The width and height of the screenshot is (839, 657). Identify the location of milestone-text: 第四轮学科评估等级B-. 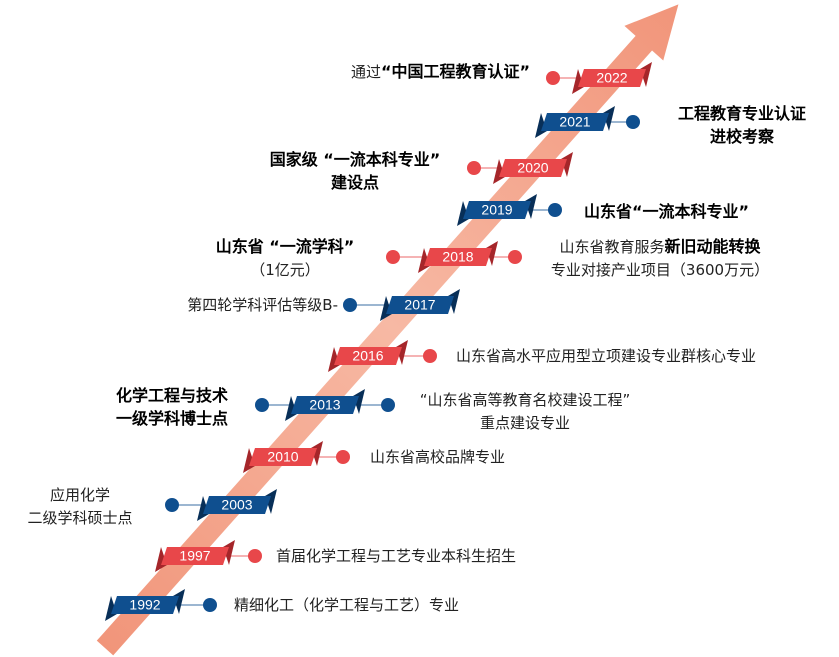
(262, 305).